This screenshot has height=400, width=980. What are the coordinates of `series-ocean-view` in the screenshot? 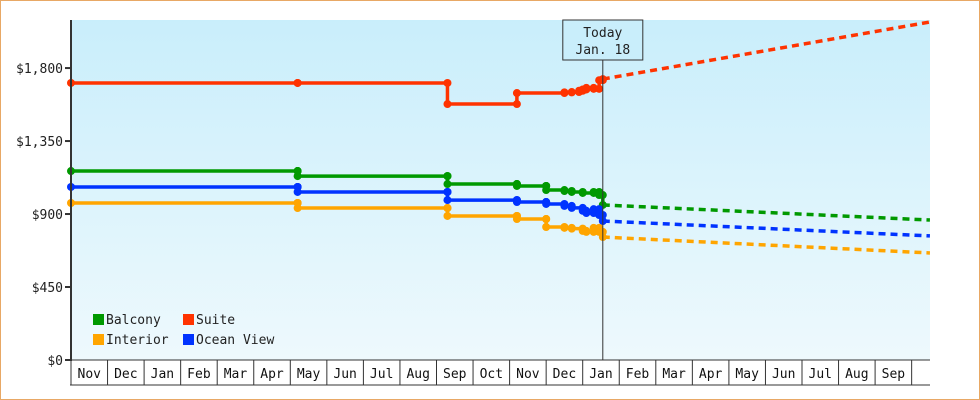 It's located at (499, 210).